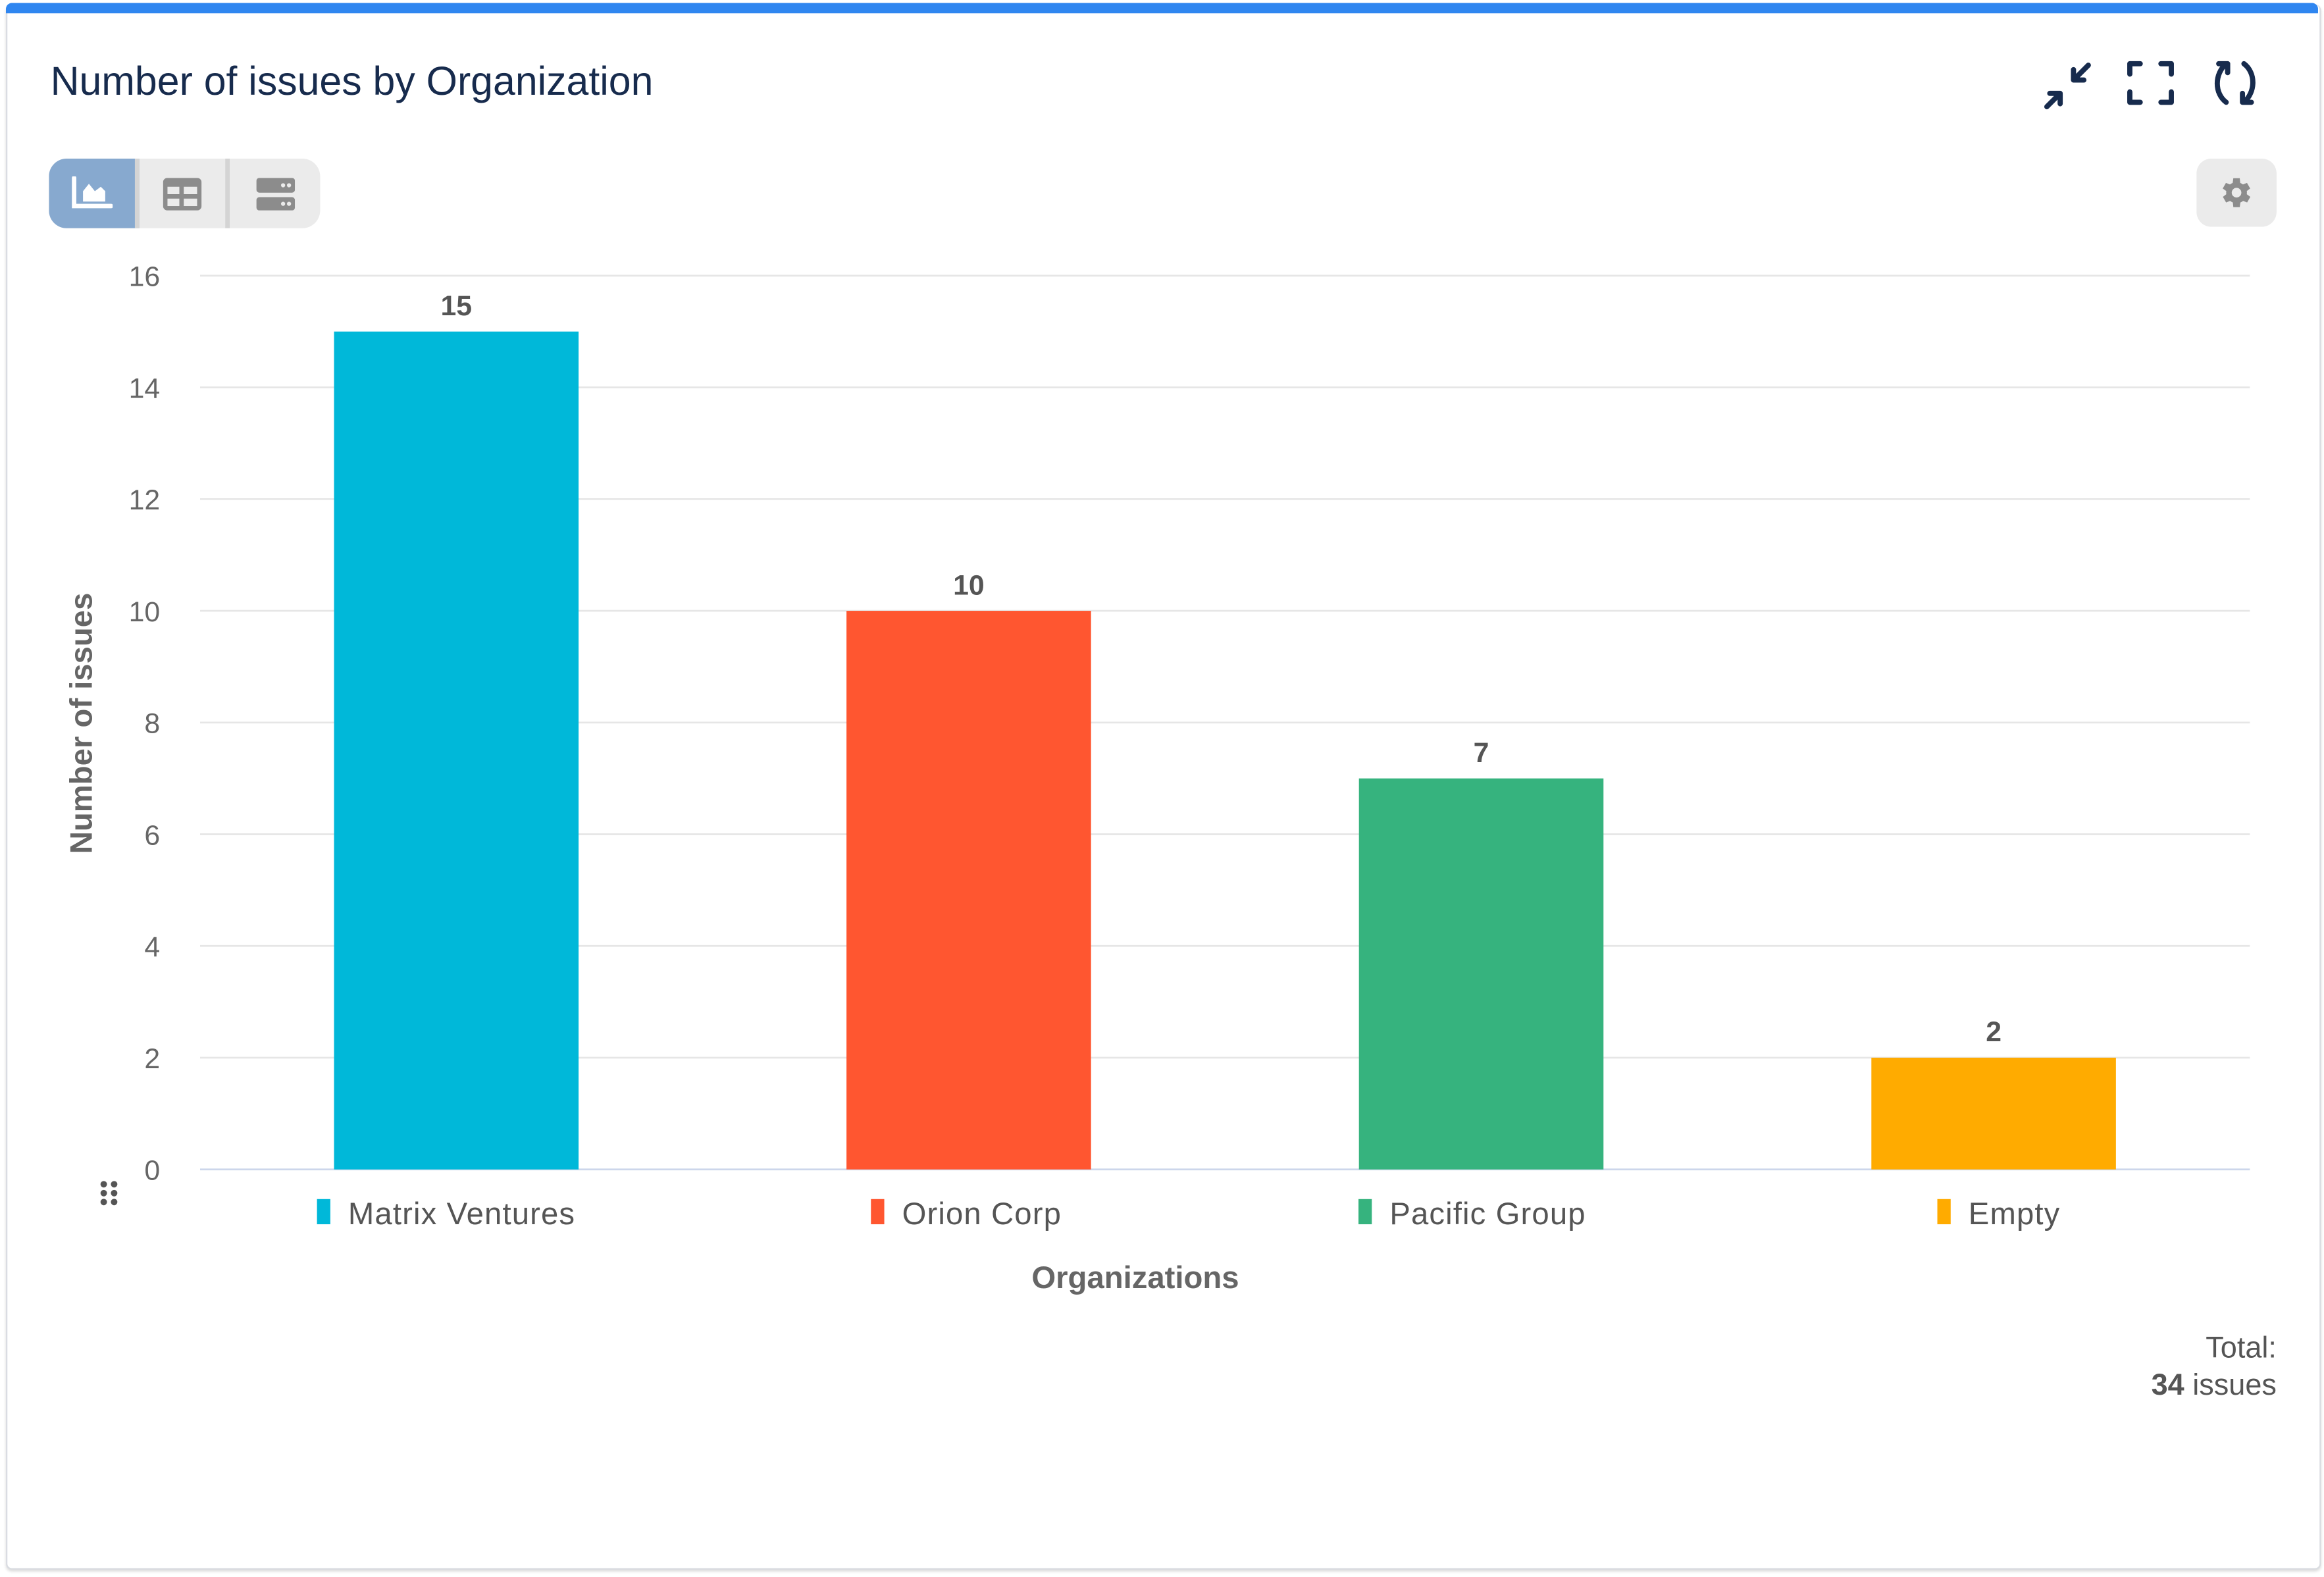 The width and height of the screenshot is (2324, 1577). I want to click on fullscreen-icon, so click(2150, 83).